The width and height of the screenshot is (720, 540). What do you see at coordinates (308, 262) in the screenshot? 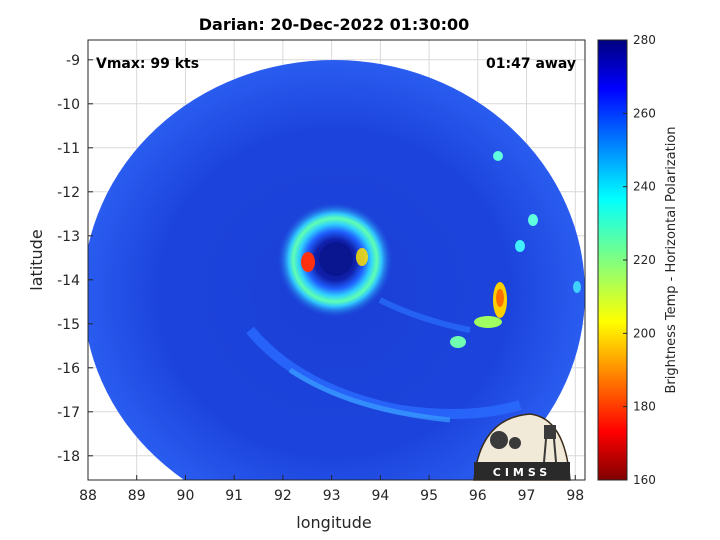
I see `eyewall-hotspot-west` at bounding box center [308, 262].